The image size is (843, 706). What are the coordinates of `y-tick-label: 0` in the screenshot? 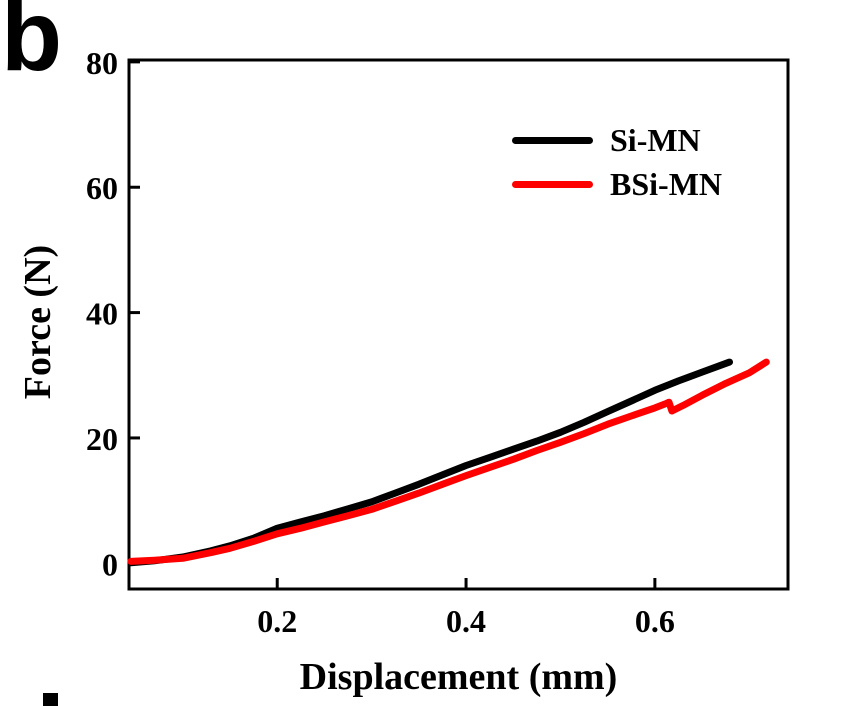 It's located at (110, 564).